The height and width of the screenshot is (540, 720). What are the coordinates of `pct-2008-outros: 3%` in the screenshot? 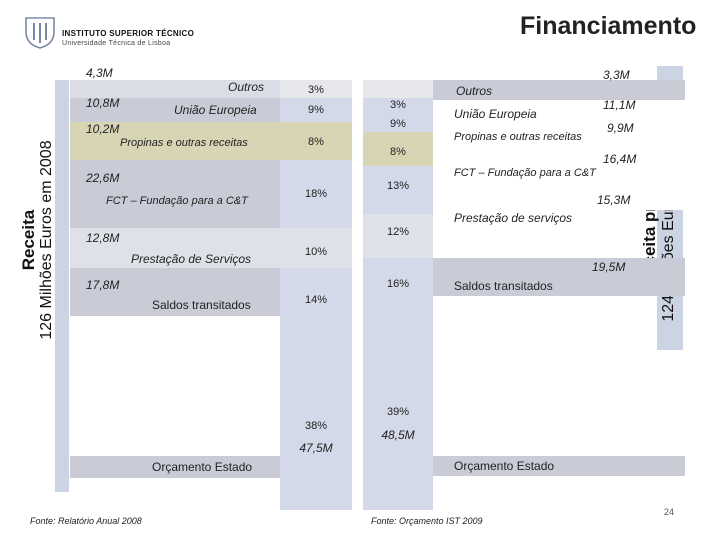 It's located at (316, 90).